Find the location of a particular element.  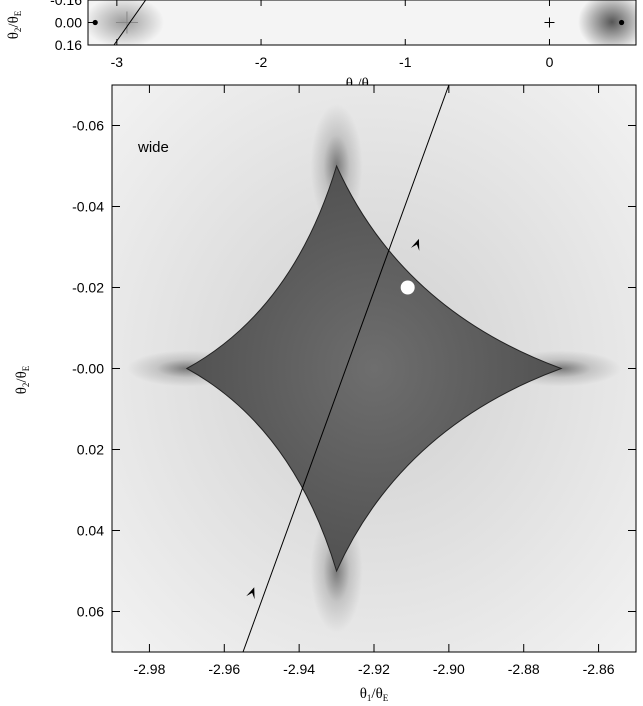

top-y-tick-label: 0.00 is located at coordinates (68, 23).